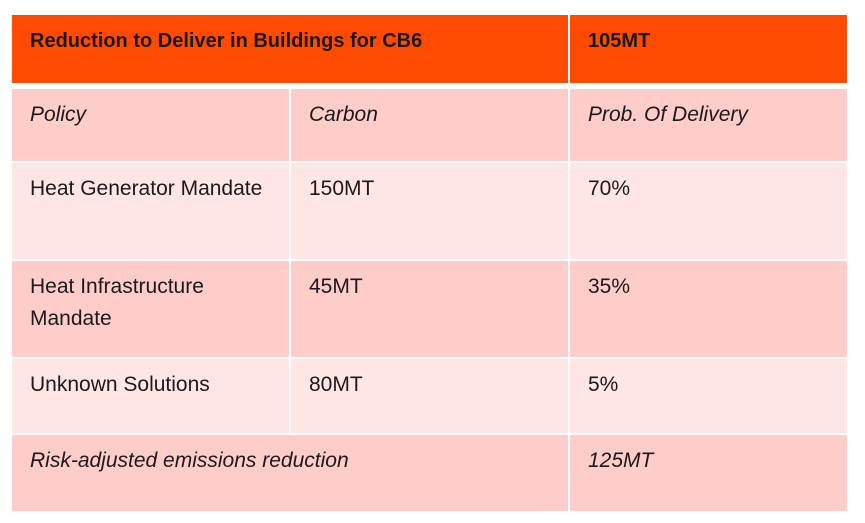 The width and height of the screenshot is (865, 523). Describe the element at coordinates (619, 41) in the screenshot. I see `target-value: 105MT` at that location.